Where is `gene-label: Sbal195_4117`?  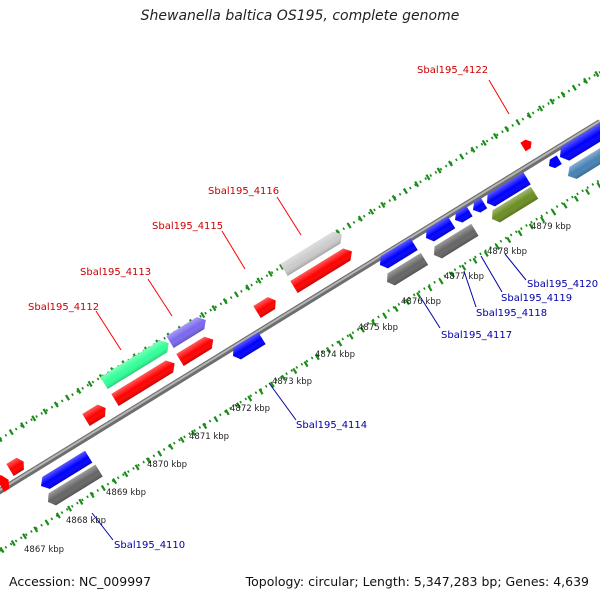
gene-label: Sbal195_4117 is located at coordinates (476, 335).